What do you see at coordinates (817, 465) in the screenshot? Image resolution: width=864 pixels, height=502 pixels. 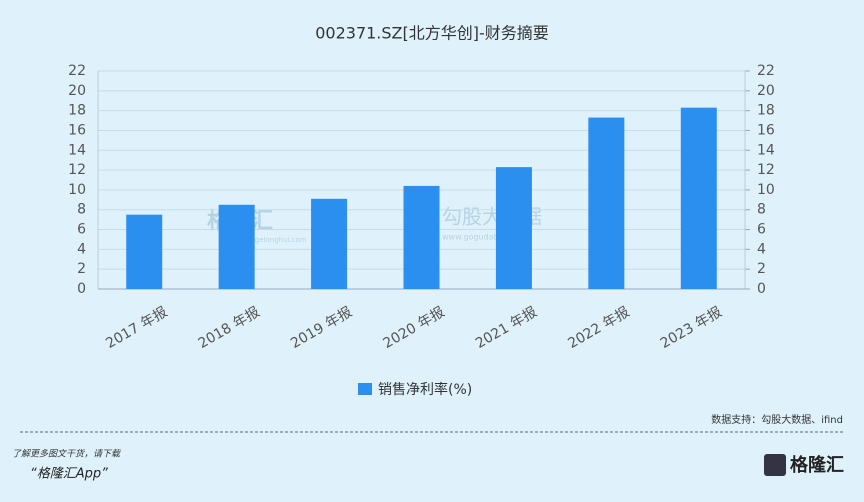 I see `logo: 格隆汇` at bounding box center [817, 465].